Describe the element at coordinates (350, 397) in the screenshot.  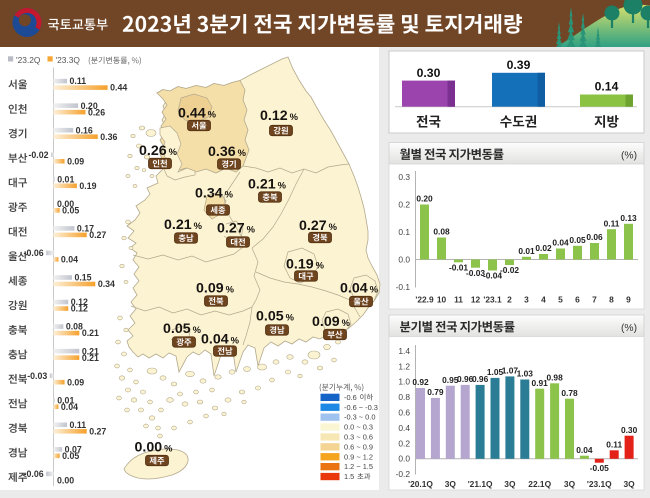
I see `svg-text: -0.6` at that location.